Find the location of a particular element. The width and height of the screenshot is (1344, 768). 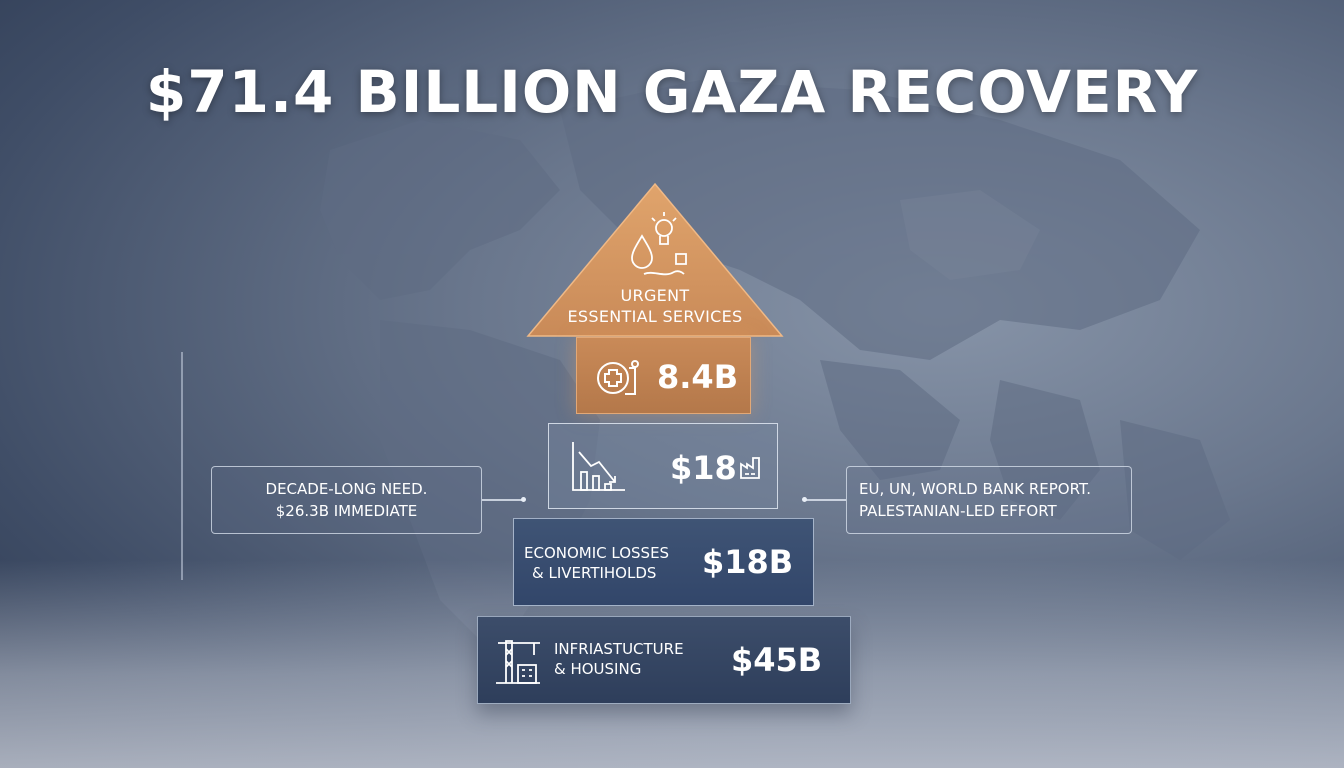

construction-crane-icon is located at coordinates (518, 662).